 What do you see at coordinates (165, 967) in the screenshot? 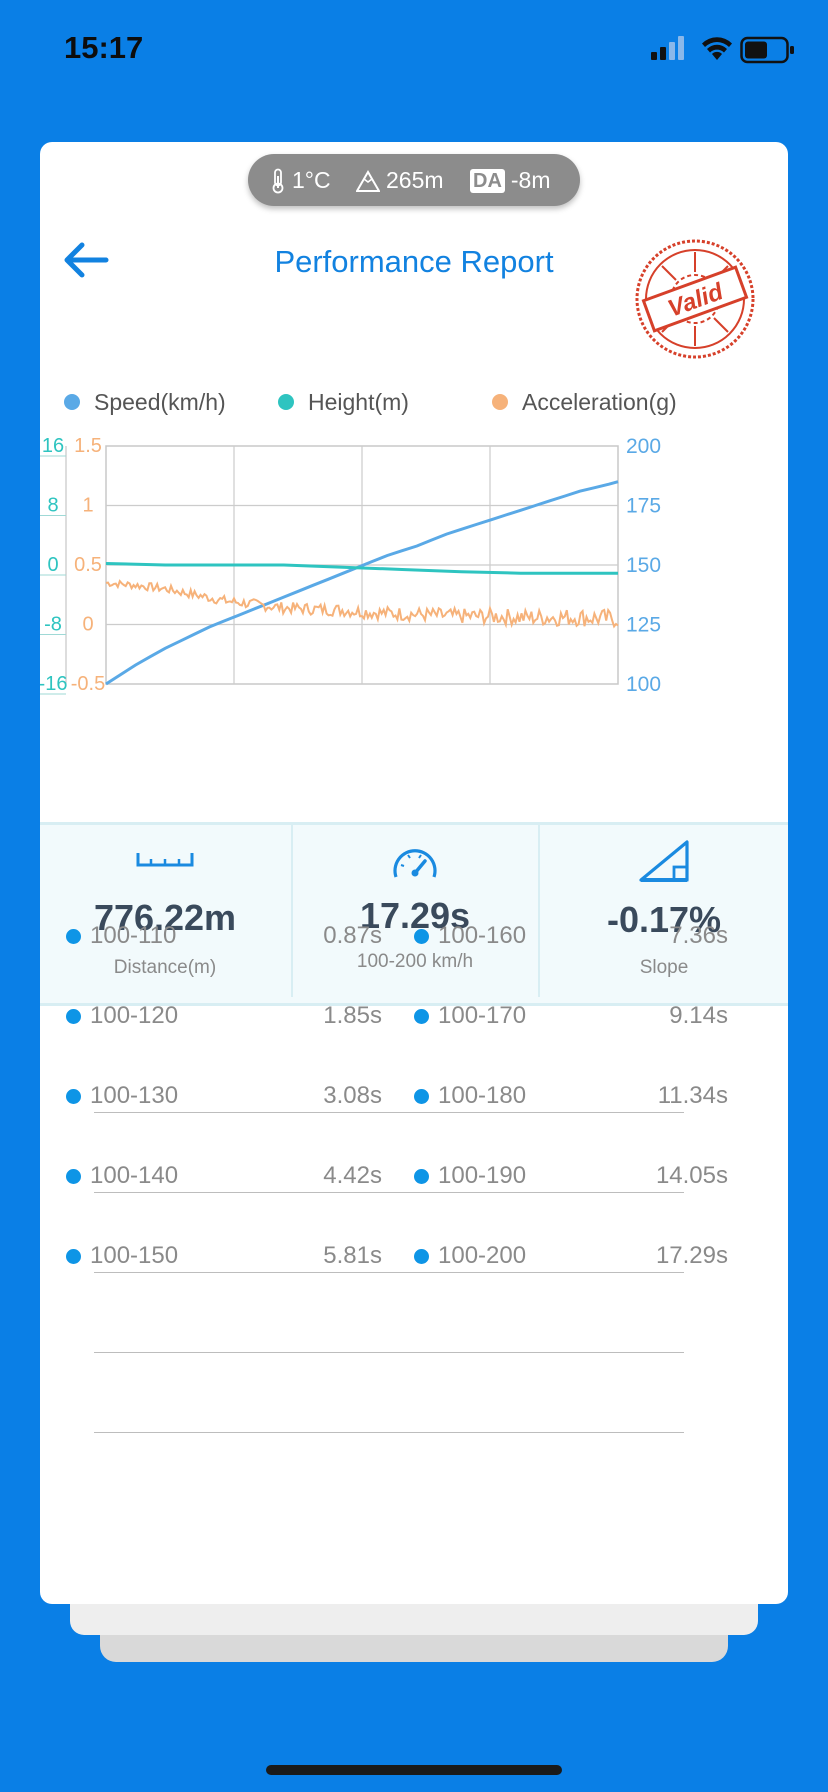
I see `distance-label: Distance(m)` at bounding box center [165, 967].